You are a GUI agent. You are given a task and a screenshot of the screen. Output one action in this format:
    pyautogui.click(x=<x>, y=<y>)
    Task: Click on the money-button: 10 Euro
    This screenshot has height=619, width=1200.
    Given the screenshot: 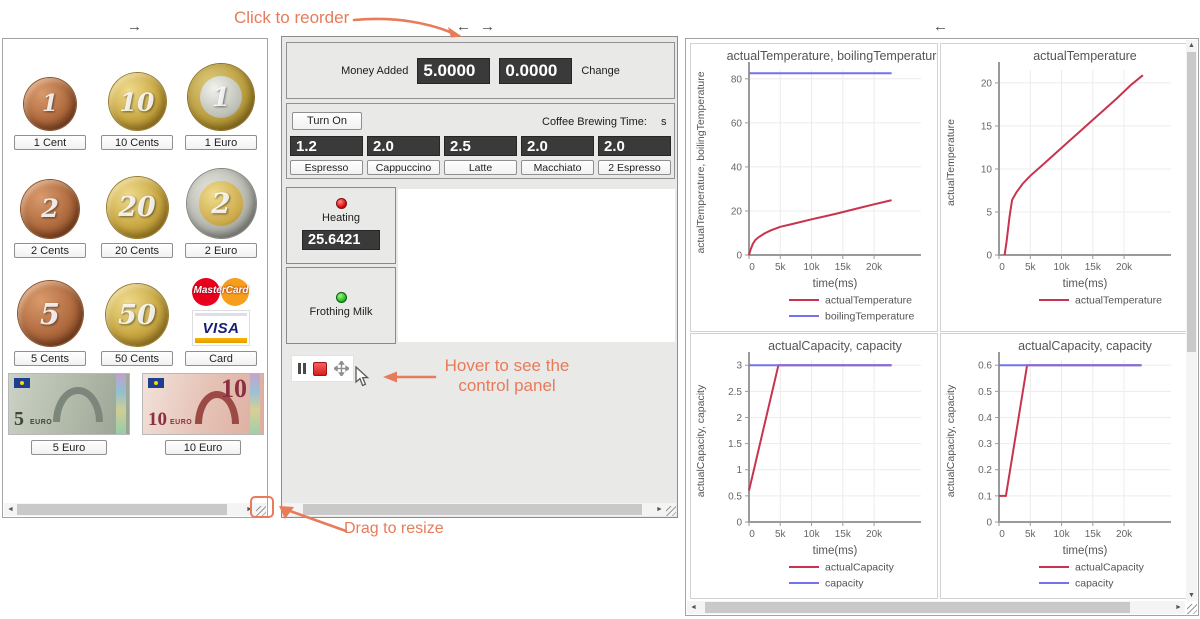 What is the action you would take?
    pyautogui.click(x=203, y=447)
    